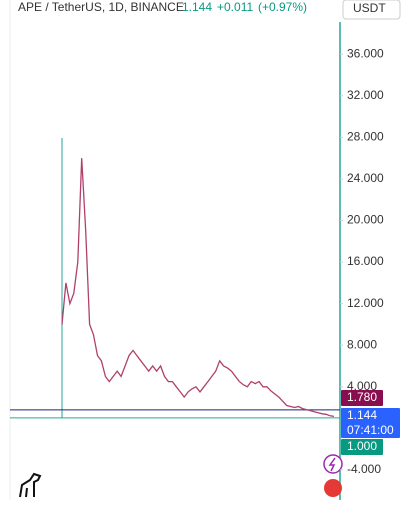  What do you see at coordinates (30, 485) in the screenshot?
I see `logo` at bounding box center [30, 485].